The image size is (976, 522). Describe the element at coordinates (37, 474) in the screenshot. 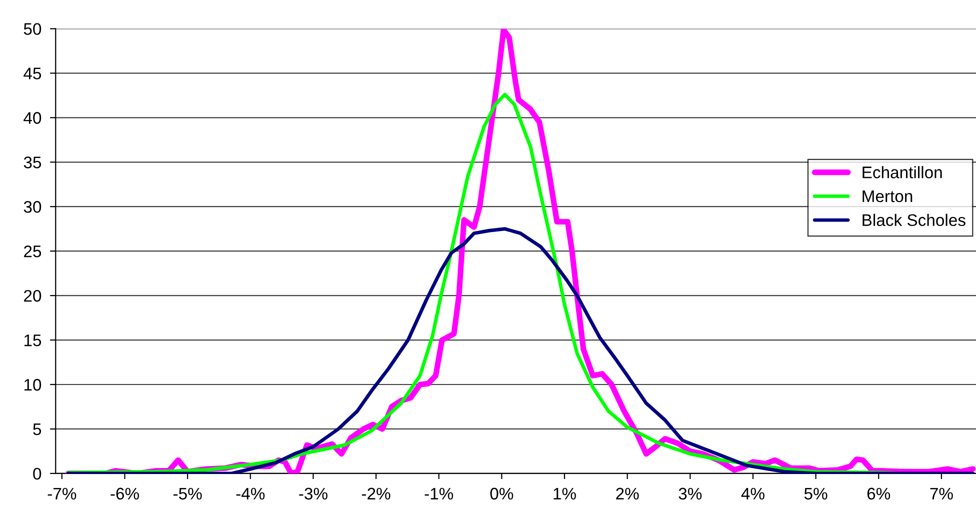

I see `y-tick-label: 0` at that location.